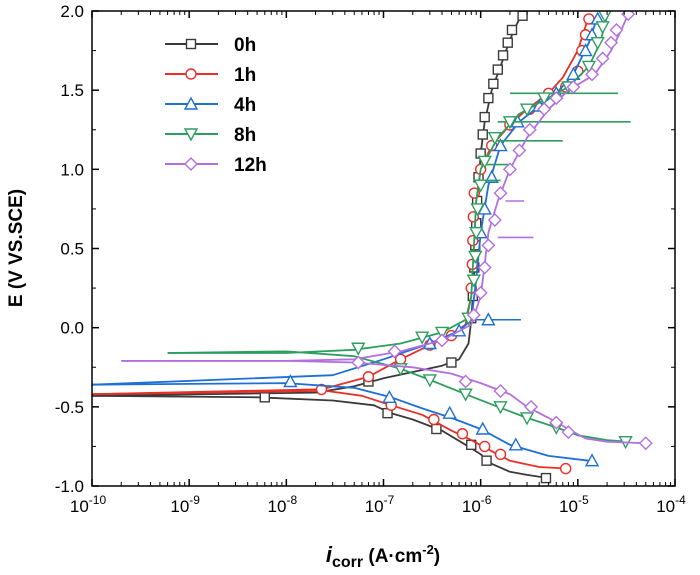 This screenshot has height=575, width=700. What do you see at coordinates (245, 135) in the screenshot?
I see `legend-label-8h: 8h` at bounding box center [245, 135].